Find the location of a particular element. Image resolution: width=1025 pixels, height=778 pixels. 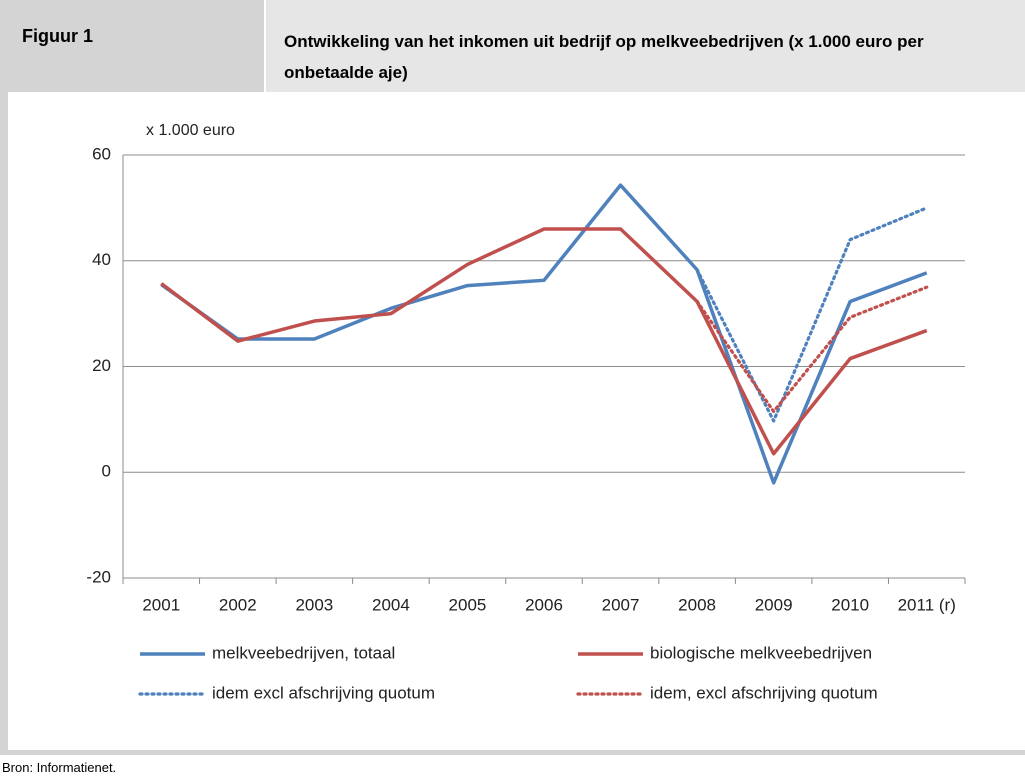

header-title-cell is located at coordinates (645, 46).